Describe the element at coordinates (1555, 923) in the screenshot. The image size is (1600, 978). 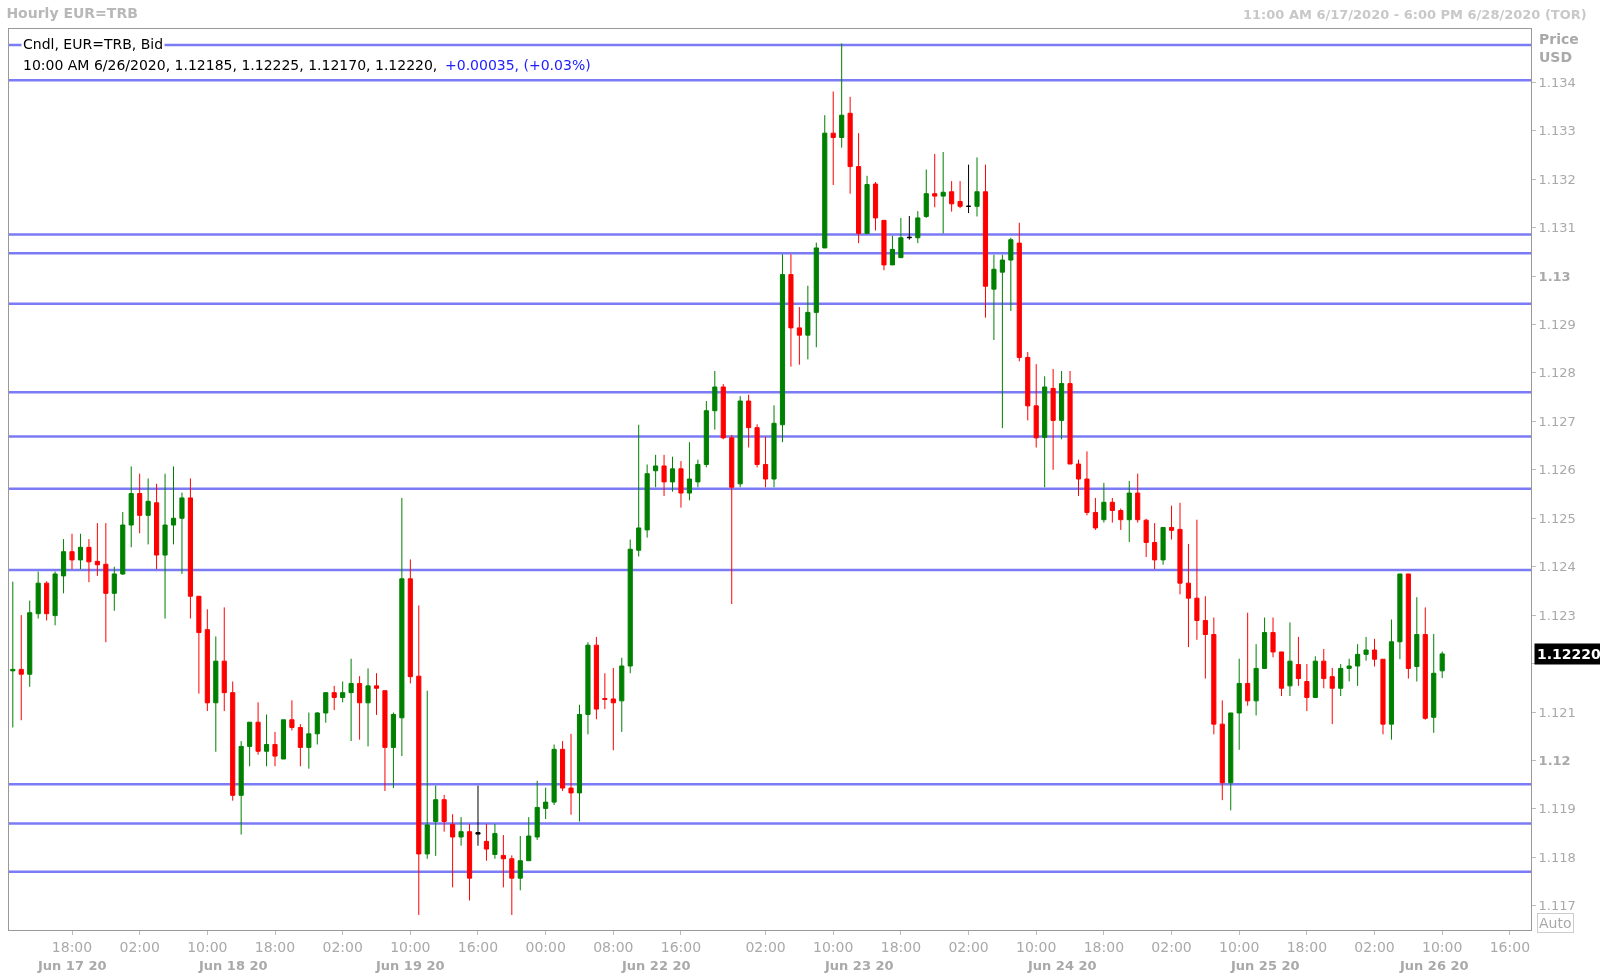
I see `text: Auto` at that location.